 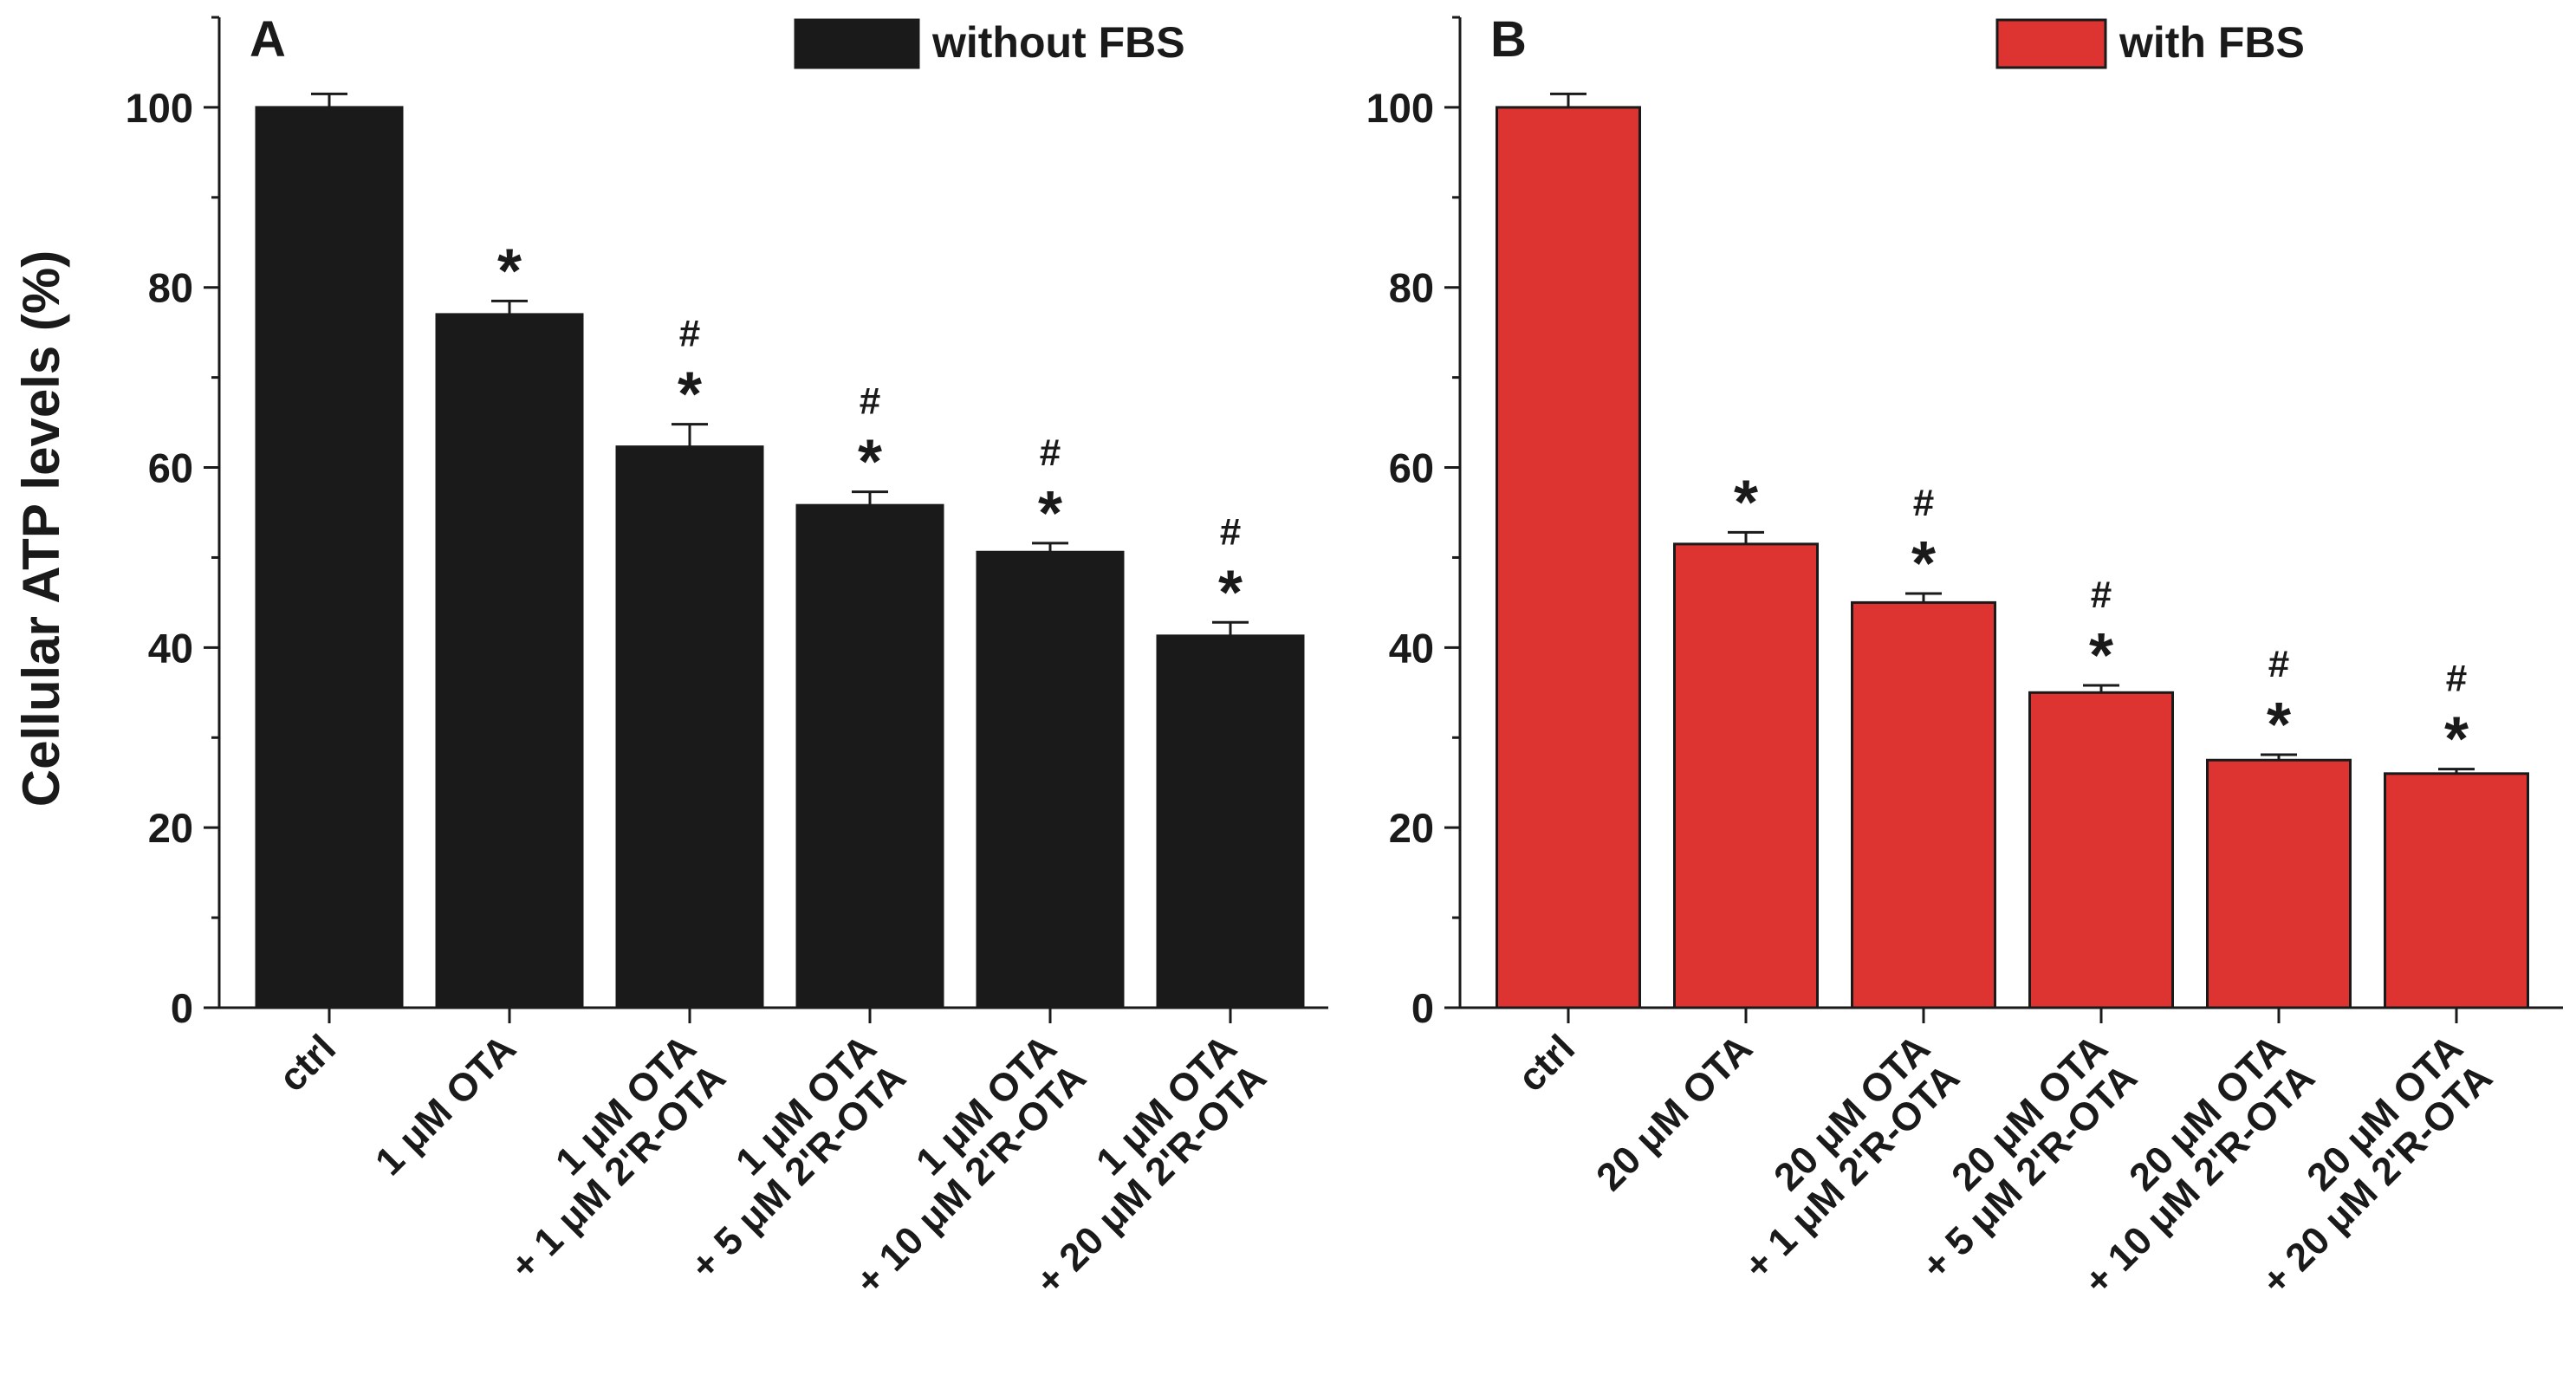 I want to click on x-tick-label-line: 1 μM OTA, so click(x=445, y=1105).